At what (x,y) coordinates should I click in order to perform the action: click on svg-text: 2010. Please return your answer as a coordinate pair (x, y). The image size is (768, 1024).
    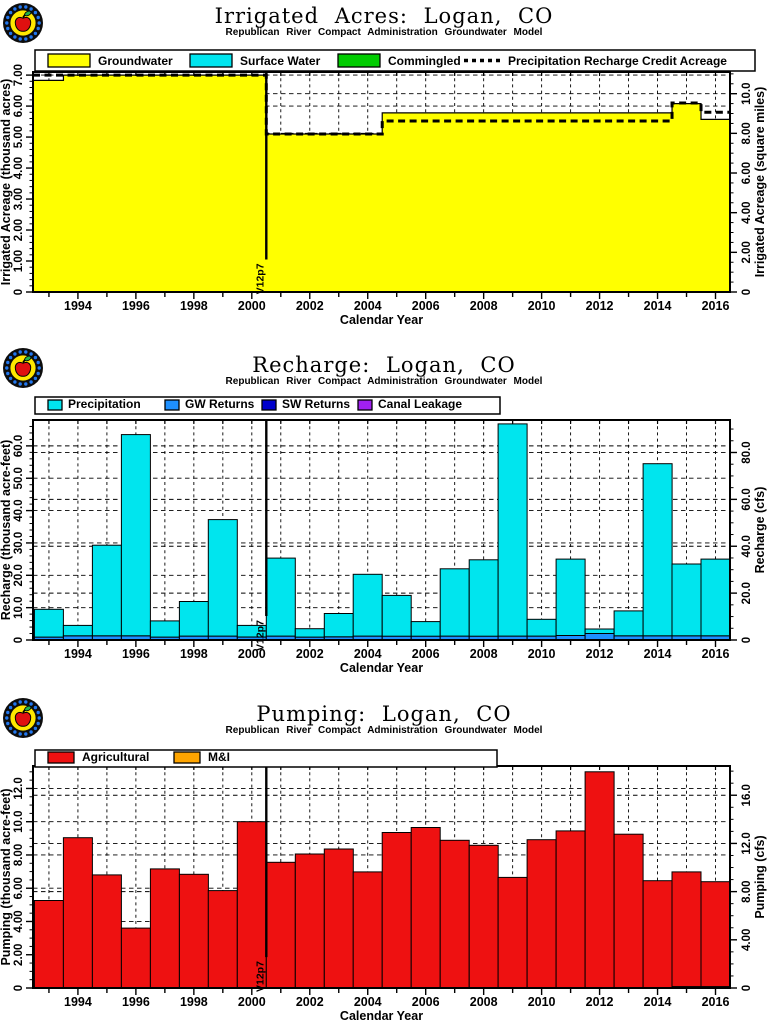
    Looking at the image, I should click on (542, 1002).